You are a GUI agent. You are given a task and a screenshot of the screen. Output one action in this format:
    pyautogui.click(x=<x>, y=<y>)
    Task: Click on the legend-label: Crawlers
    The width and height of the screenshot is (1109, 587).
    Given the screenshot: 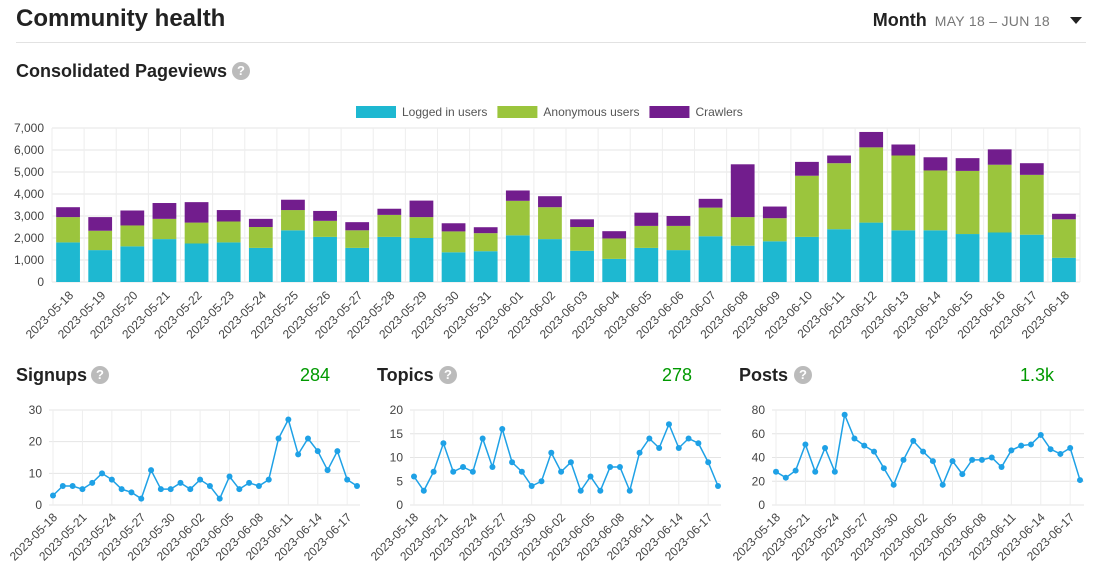 What is the action you would take?
    pyautogui.click(x=718, y=112)
    